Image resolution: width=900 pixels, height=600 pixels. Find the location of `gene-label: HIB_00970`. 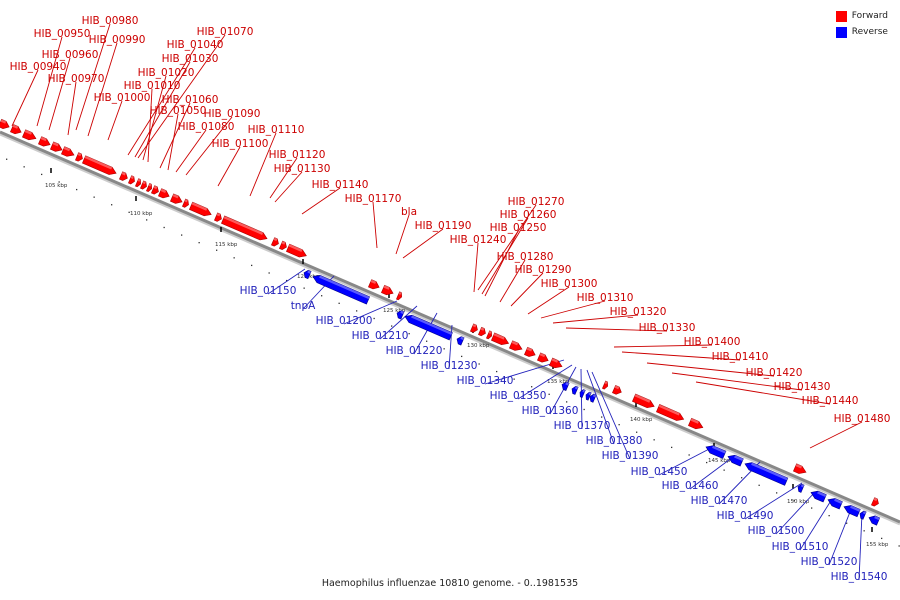

gene-label: HIB_00970 is located at coordinates (76, 79).